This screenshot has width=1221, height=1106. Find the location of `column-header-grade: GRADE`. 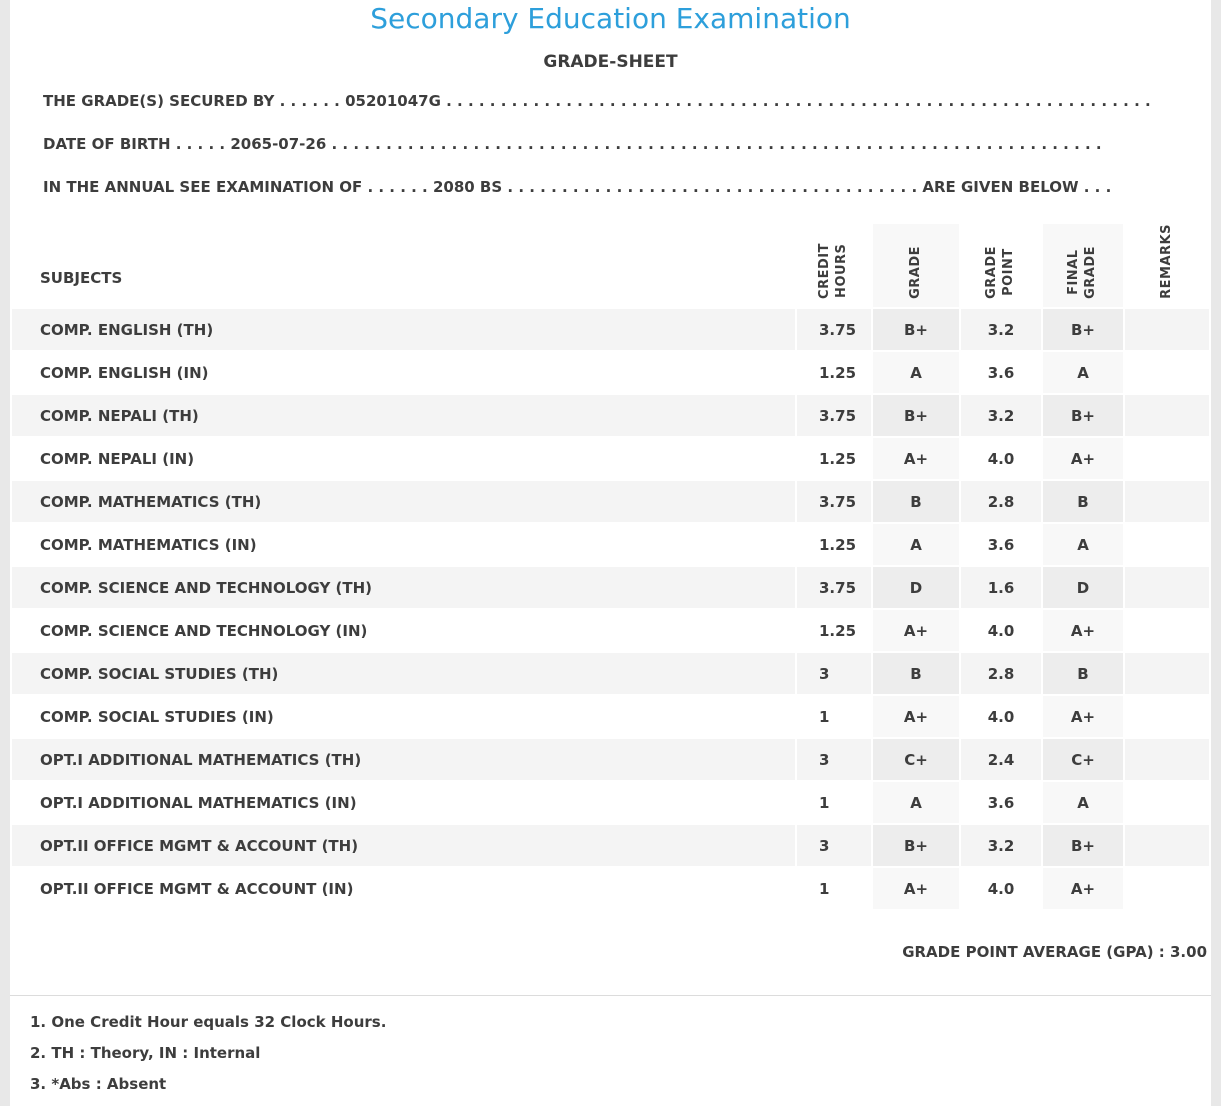

column-header-grade: GRADE is located at coordinates (916, 266).